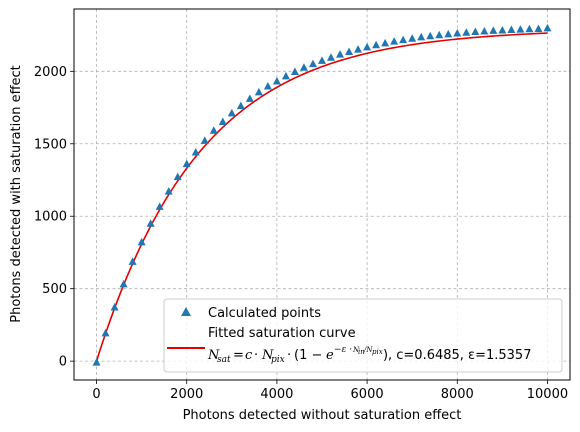 The width and height of the screenshot is (580, 432). Describe the element at coordinates (186, 311) in the screenshot. I see `legend-marker-triangle` at that location.